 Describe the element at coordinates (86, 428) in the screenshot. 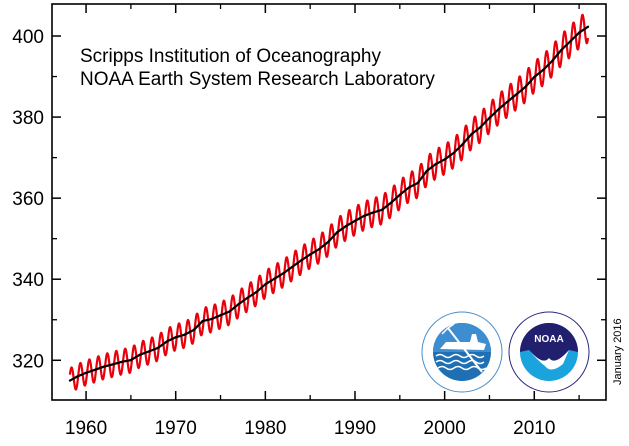

I see `x-tick-label: 1960` at that location.